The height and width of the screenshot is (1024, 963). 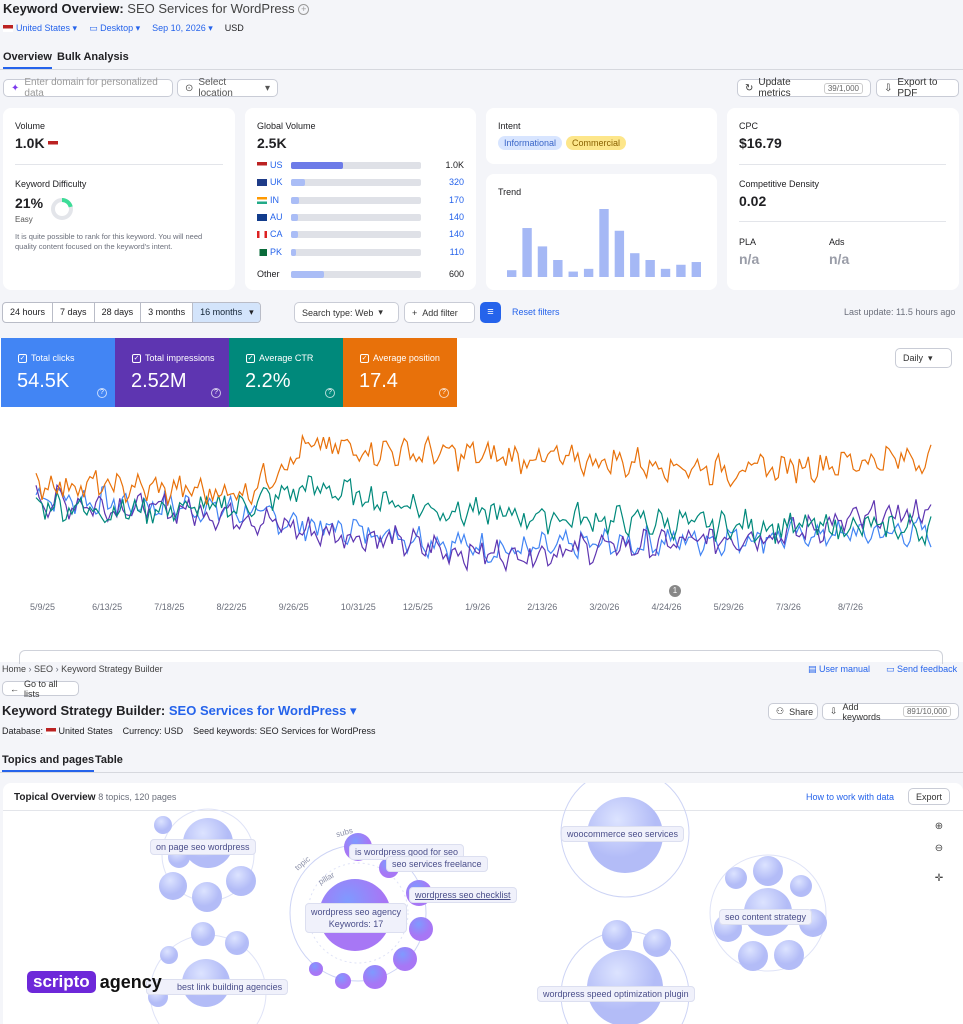 I want to click on how-to-link: How to work with data, so click(x=850, y=797).